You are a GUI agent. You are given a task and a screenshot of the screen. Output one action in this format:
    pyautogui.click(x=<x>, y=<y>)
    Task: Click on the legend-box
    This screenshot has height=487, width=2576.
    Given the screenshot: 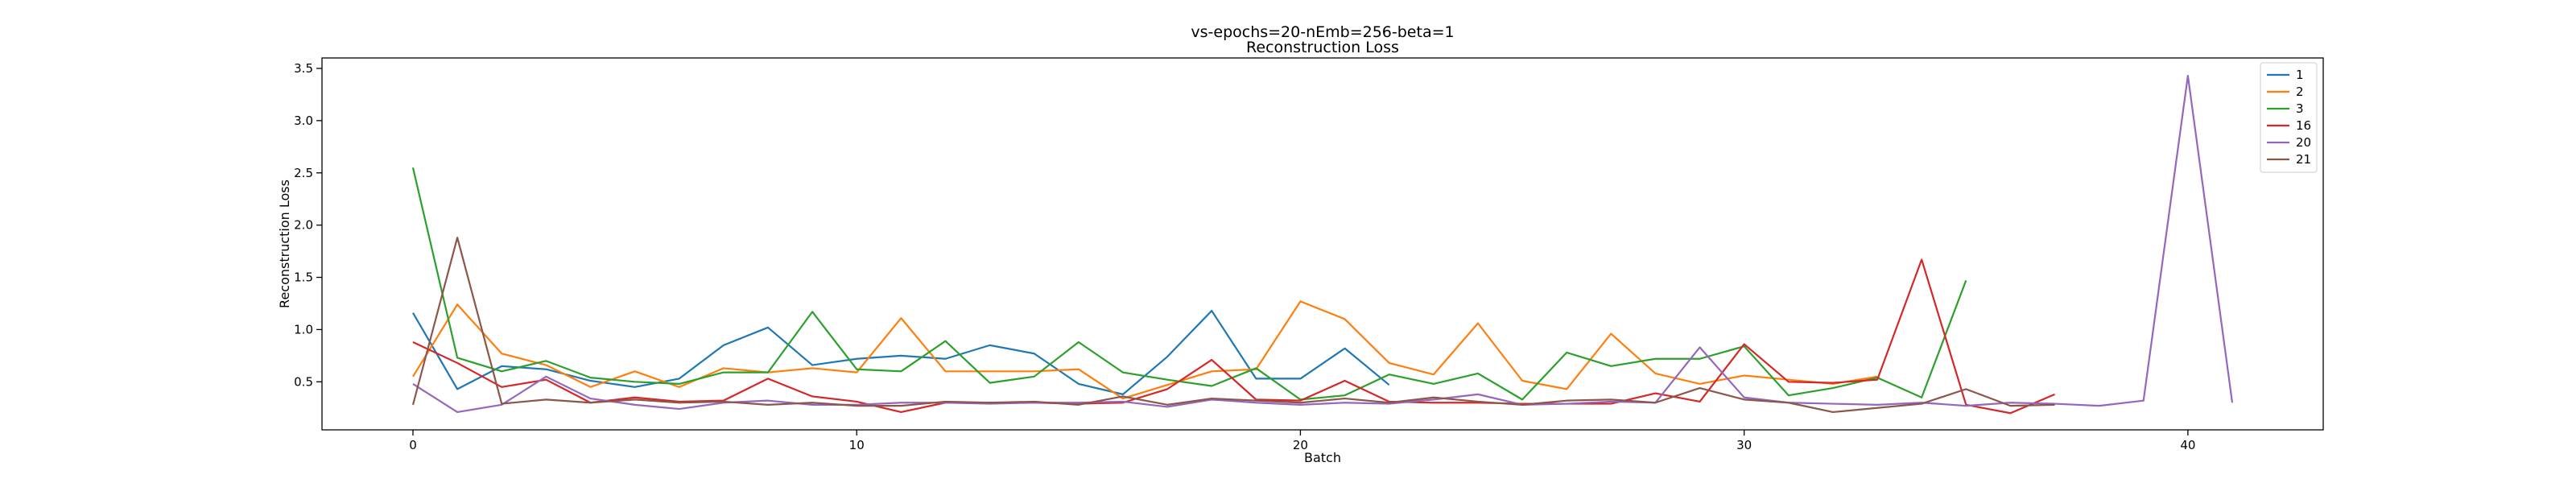 What is the action you would take?
    pyautogui.click(x=2289, y=117)
    